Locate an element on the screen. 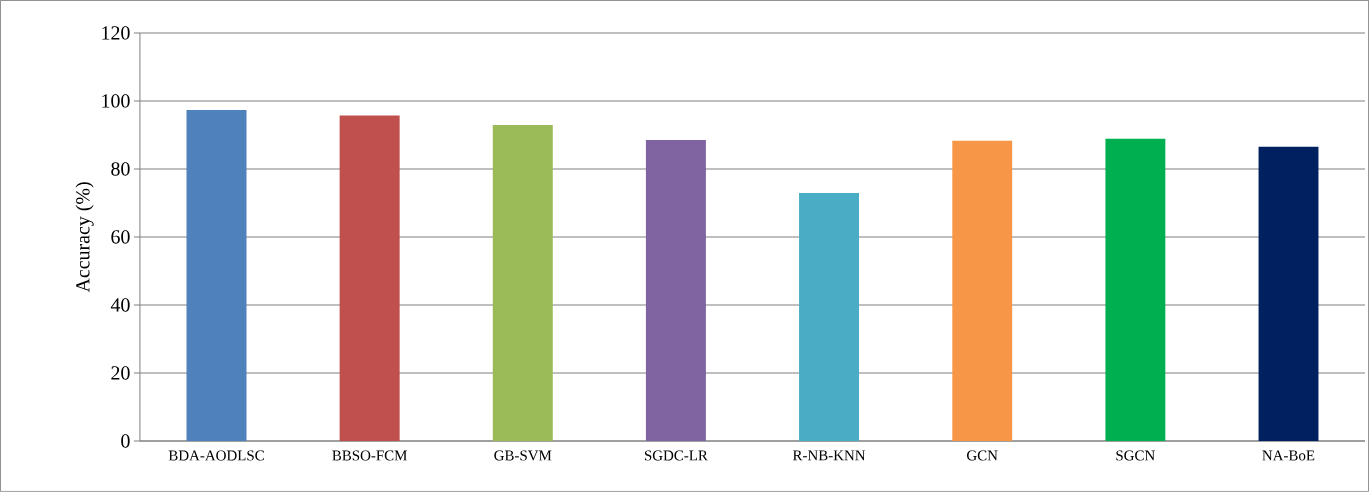 The width and height of the screenshot is (1369, 492). x-tick-label: BDA-AODLSC is located at coordinates (216, 455).